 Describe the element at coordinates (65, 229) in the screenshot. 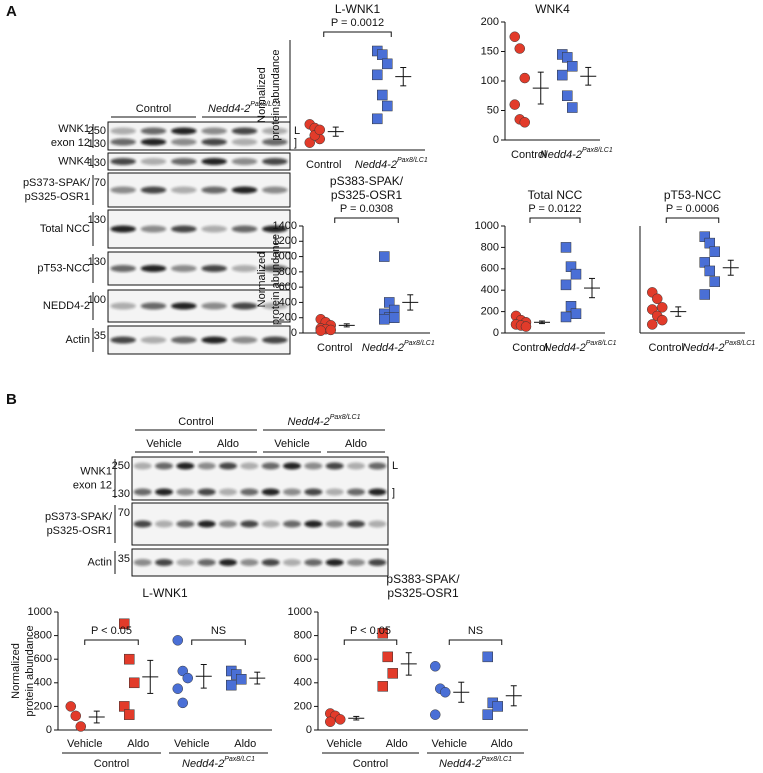

I see `blot-label: Total NCC` at that location.